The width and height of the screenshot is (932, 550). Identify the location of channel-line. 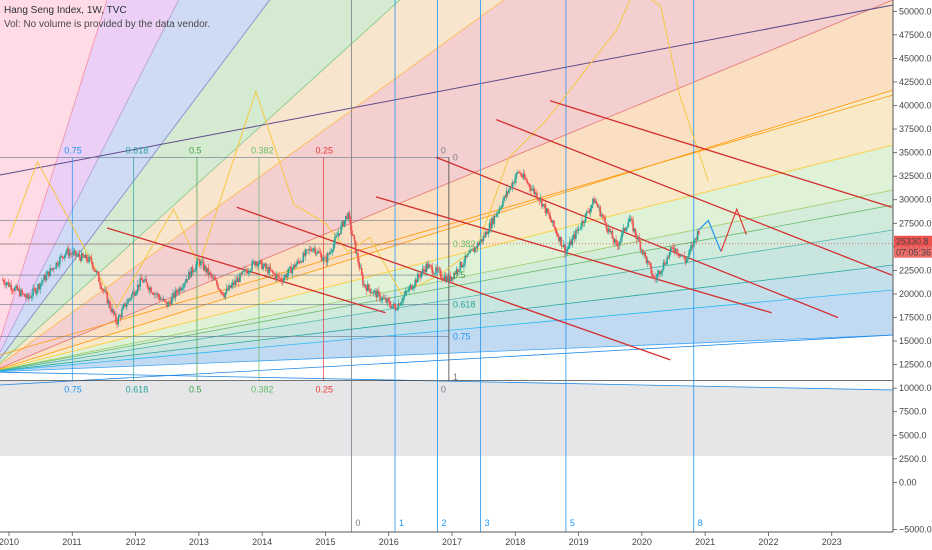
(721, 154).